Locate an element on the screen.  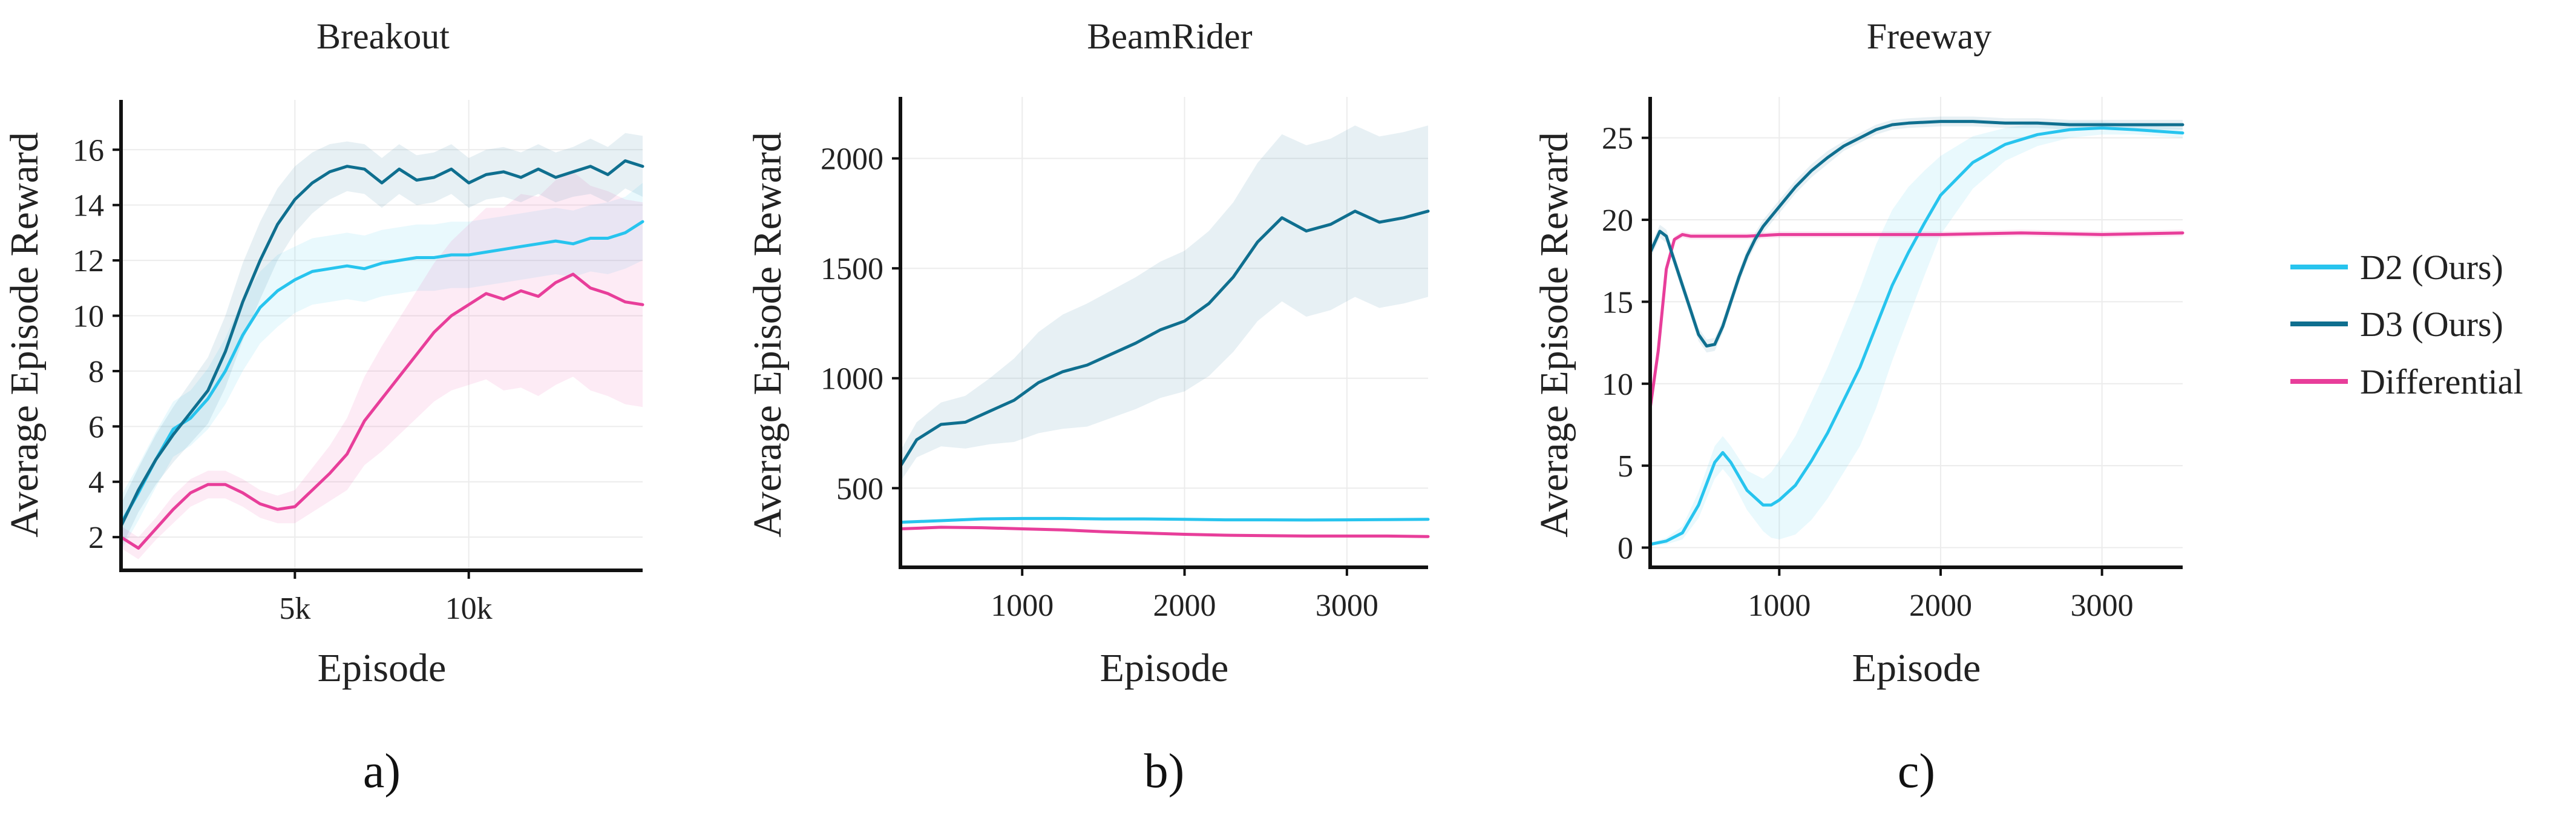
y-tick-label: 20 is located at coordinates (1617, 221).